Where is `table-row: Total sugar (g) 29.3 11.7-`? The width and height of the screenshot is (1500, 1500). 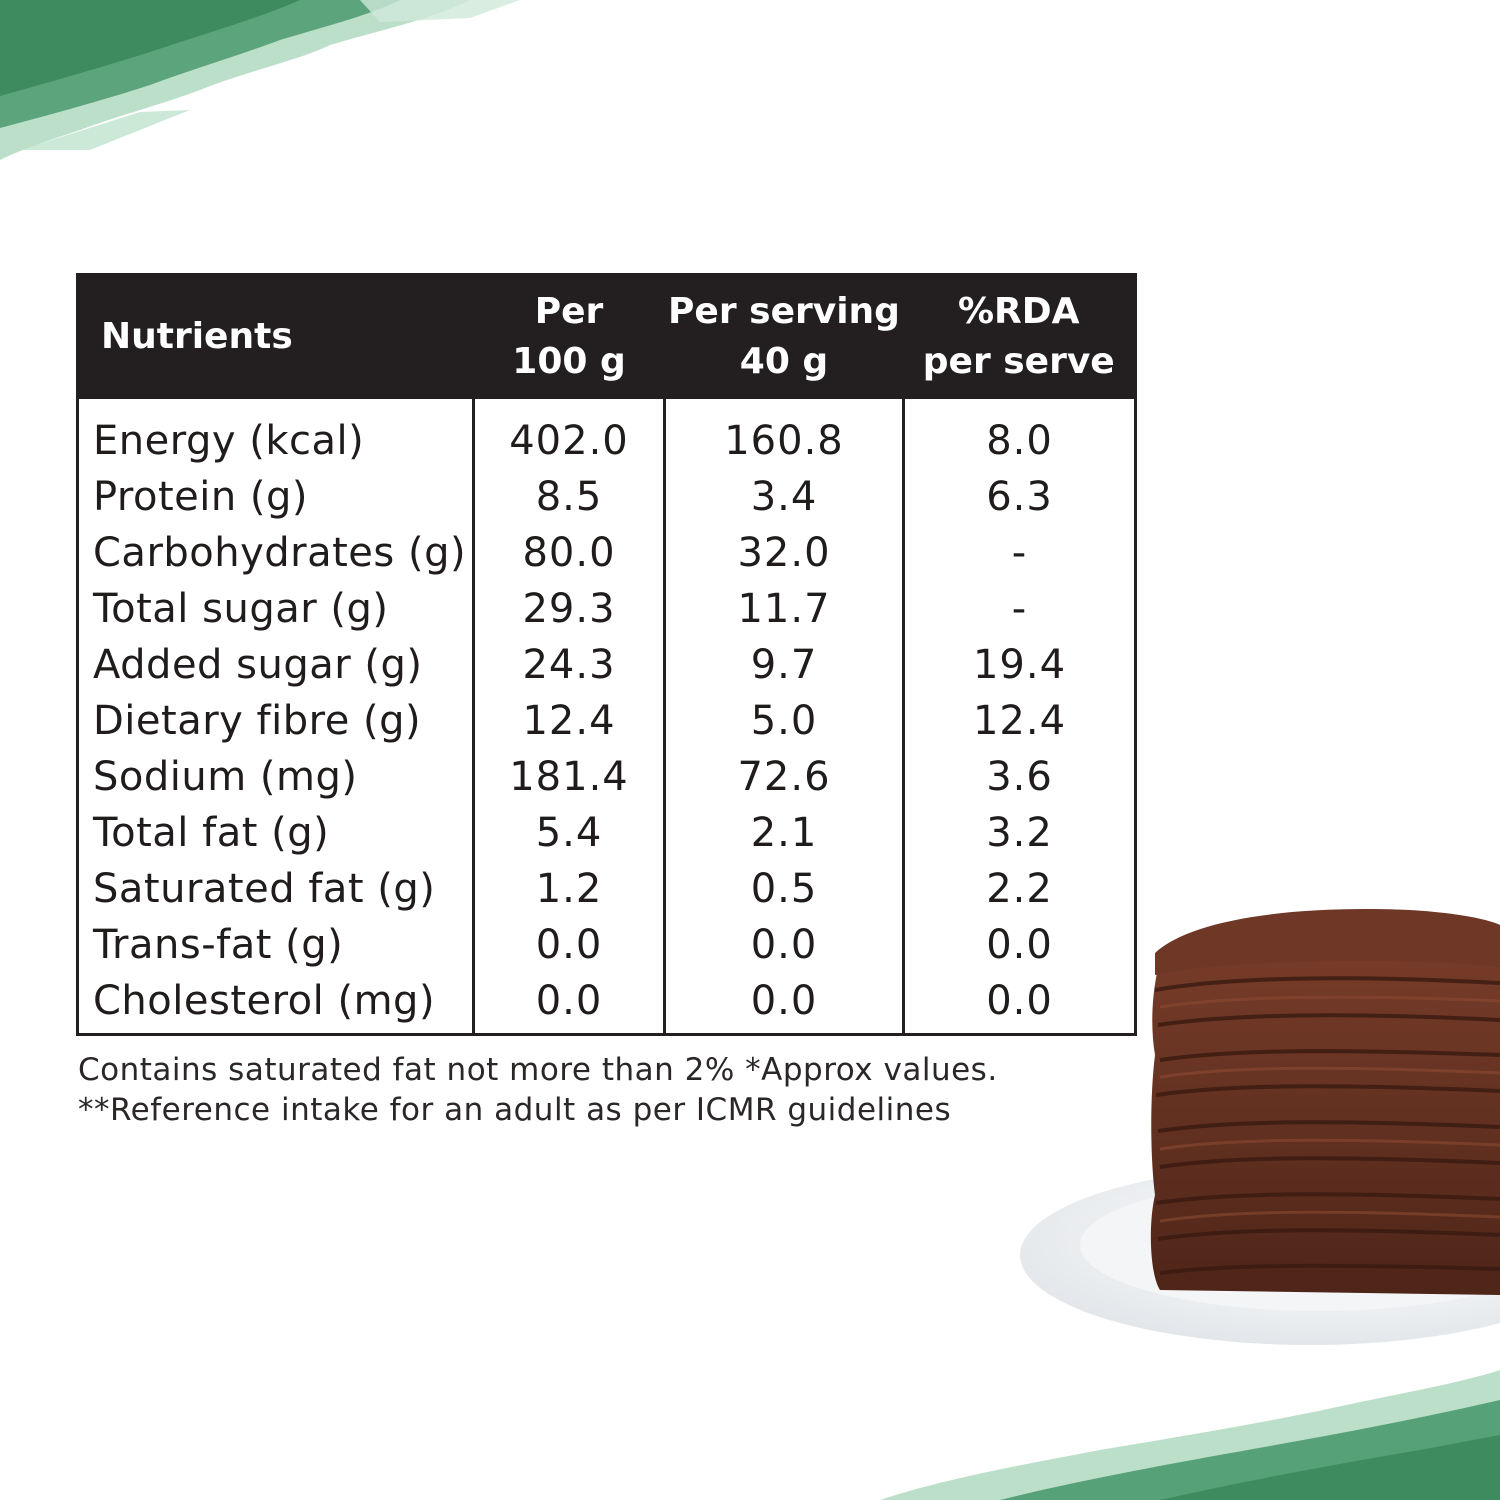
table-row: Total sugar (g) 29.3 11.7- is located at coordinates (607, 608).